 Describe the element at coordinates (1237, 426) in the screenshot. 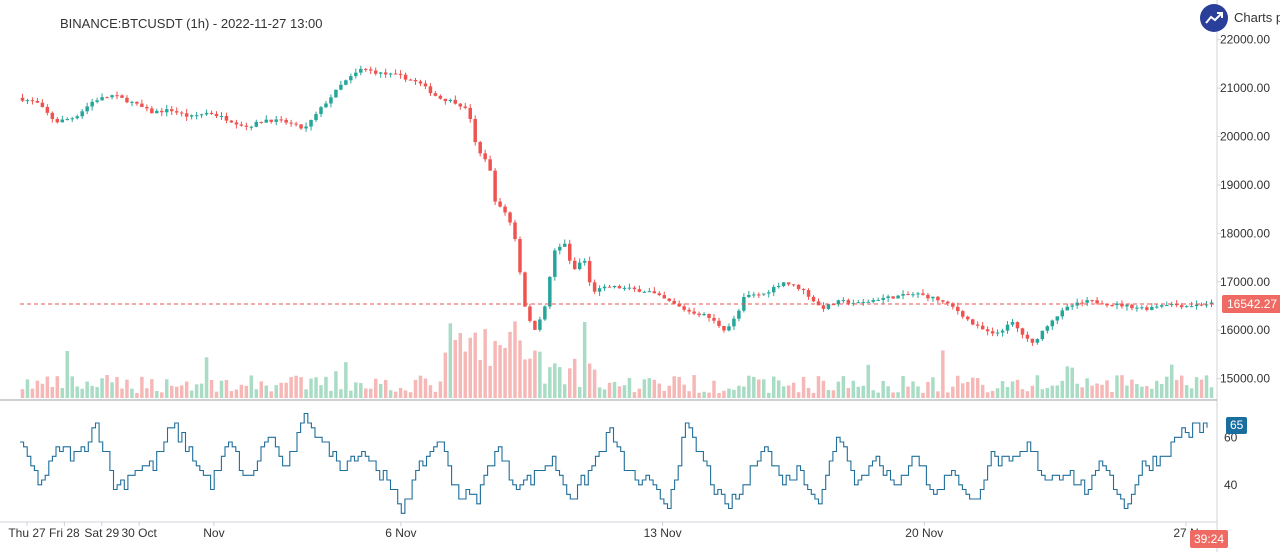

I see `rsi-value-tag: 65` at that location.